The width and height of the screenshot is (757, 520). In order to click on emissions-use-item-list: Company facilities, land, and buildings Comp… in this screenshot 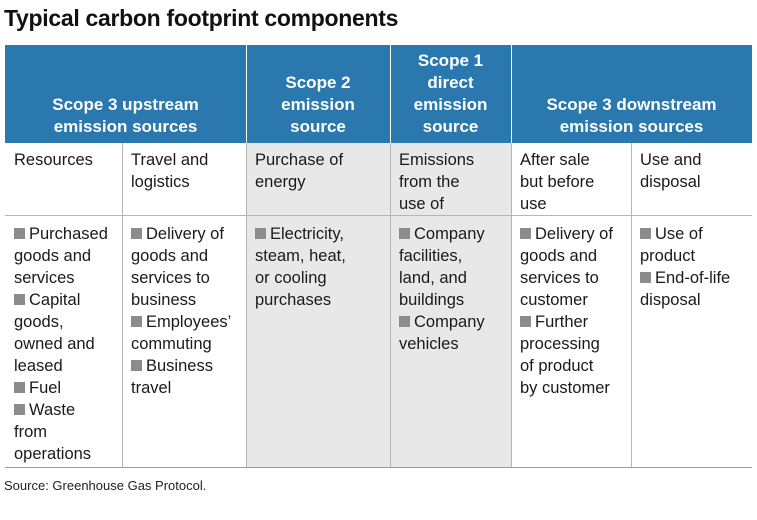, I will do `click(442, 289)`.